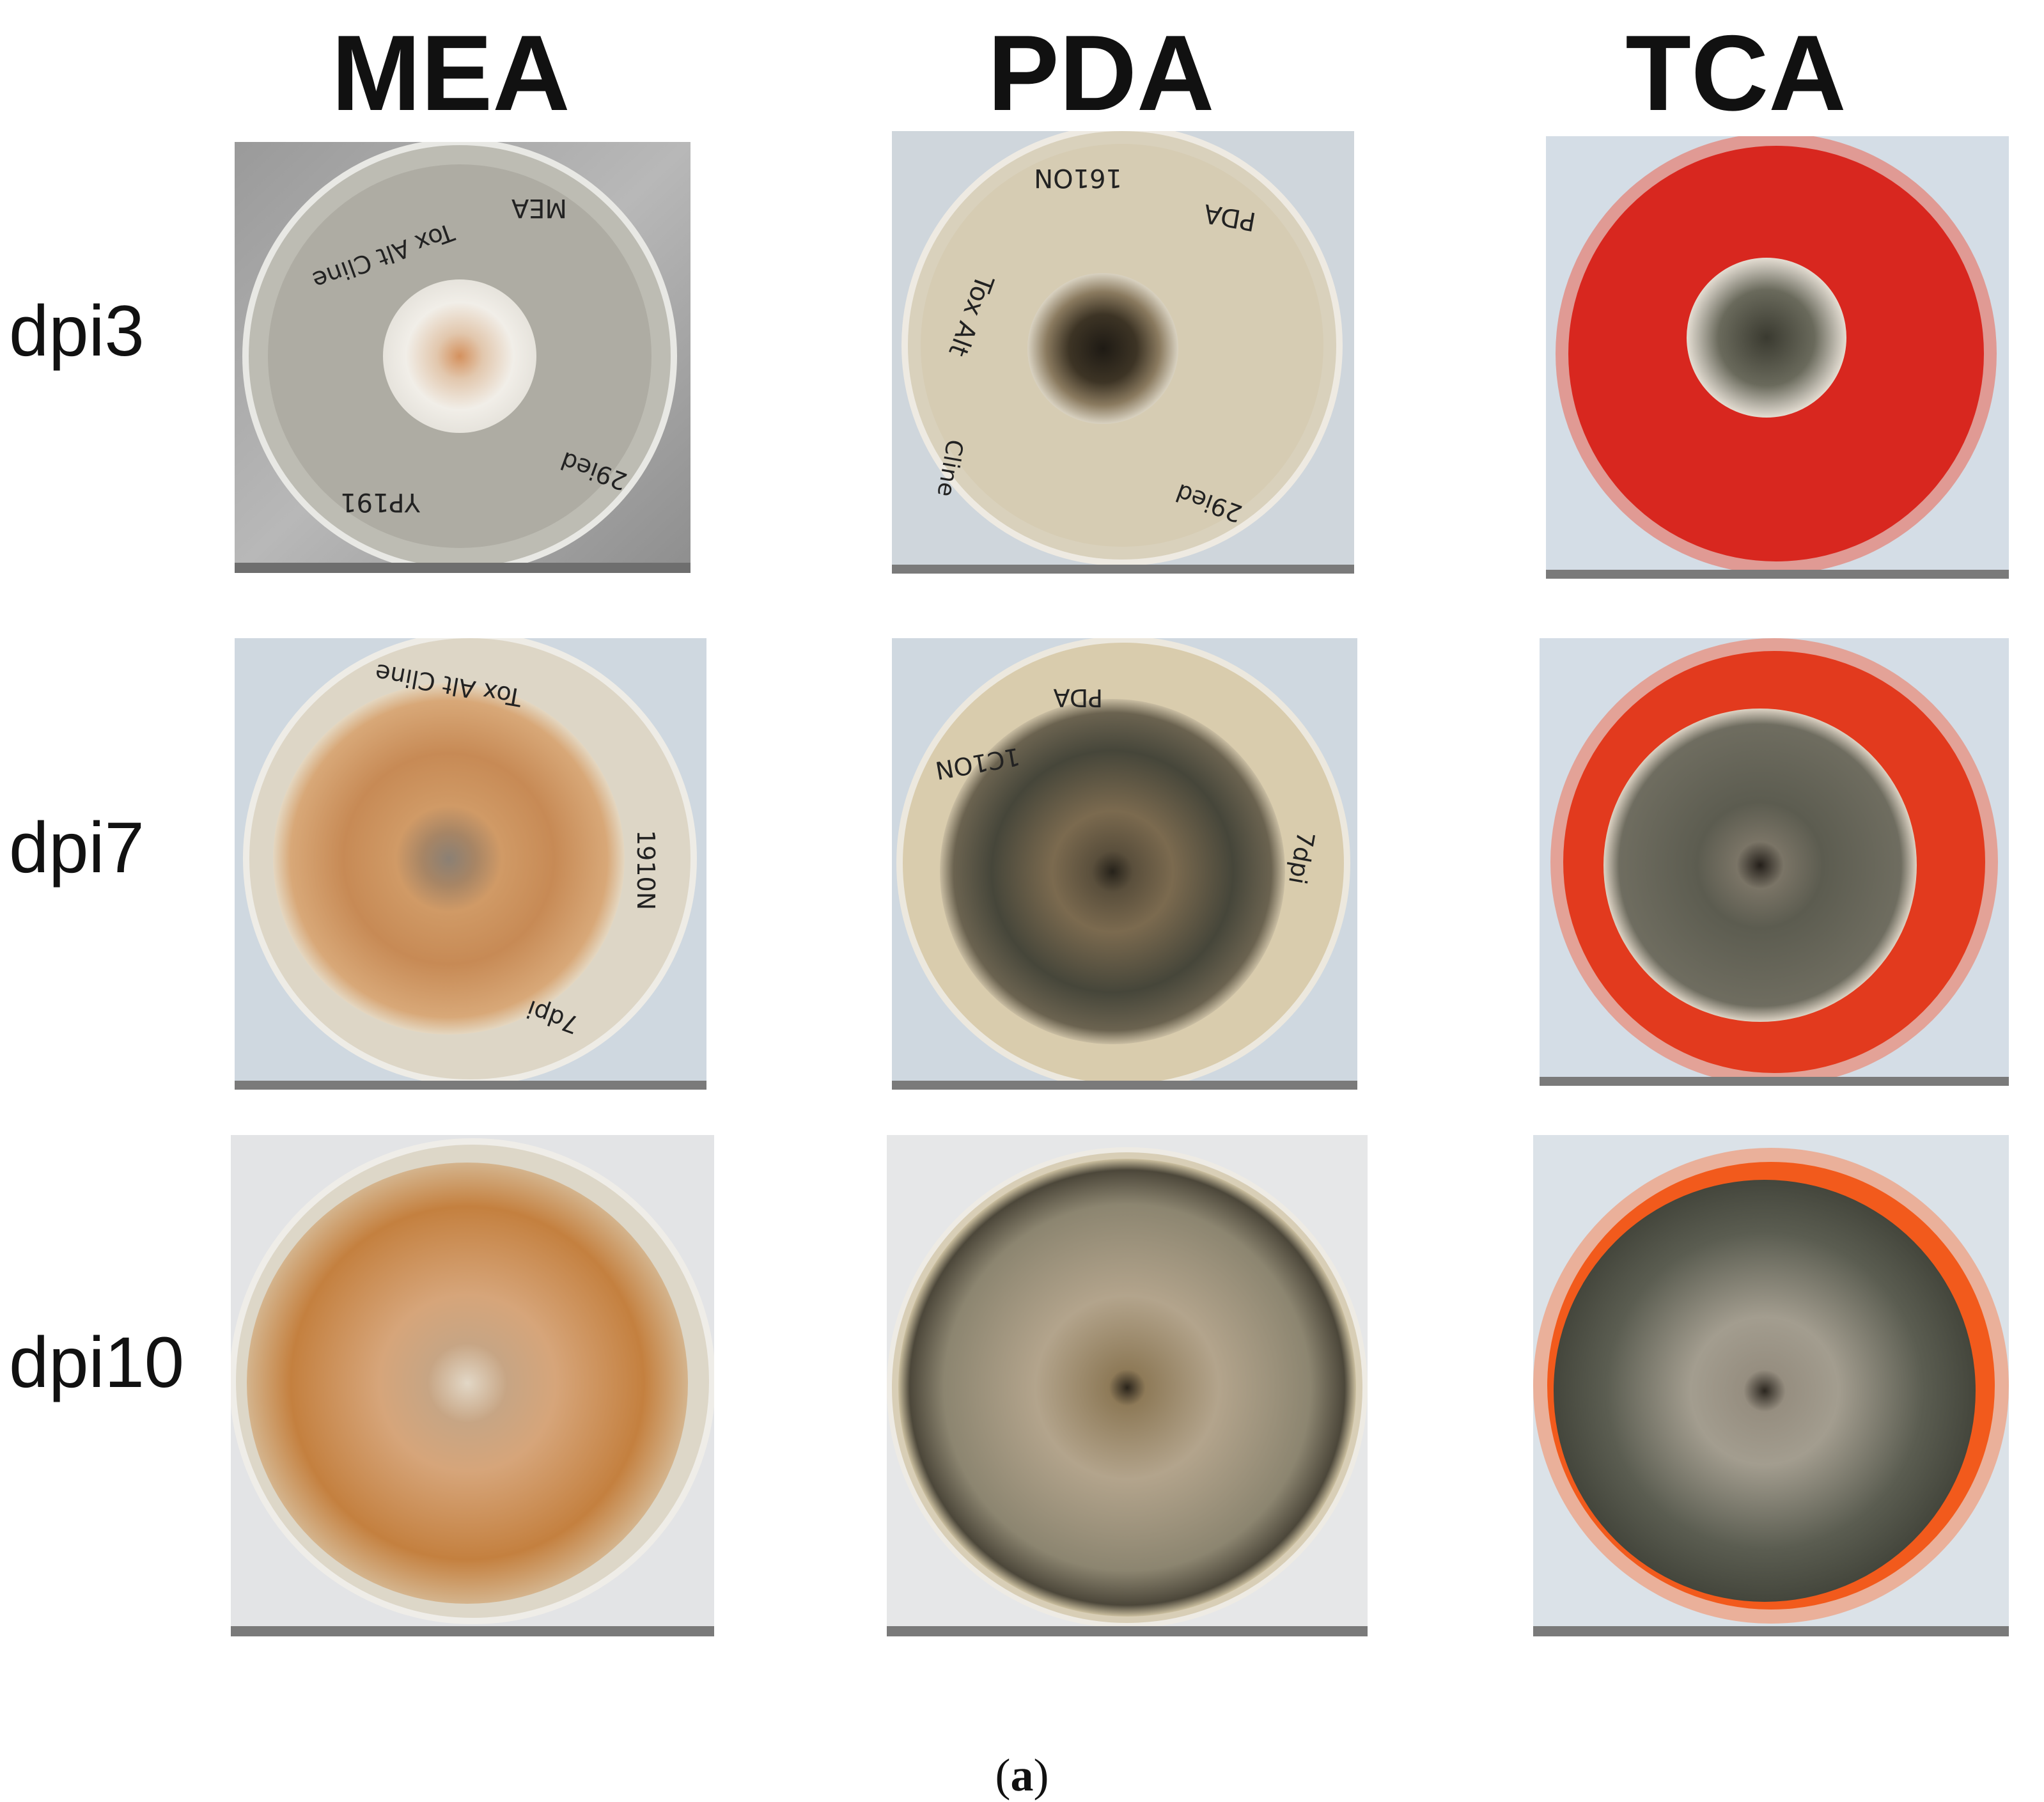 The image size is (2044, 1802). I want to click on plate-photo-pda-dpi7: PDA 1C1ON 7dpi, so click(1124, 864).